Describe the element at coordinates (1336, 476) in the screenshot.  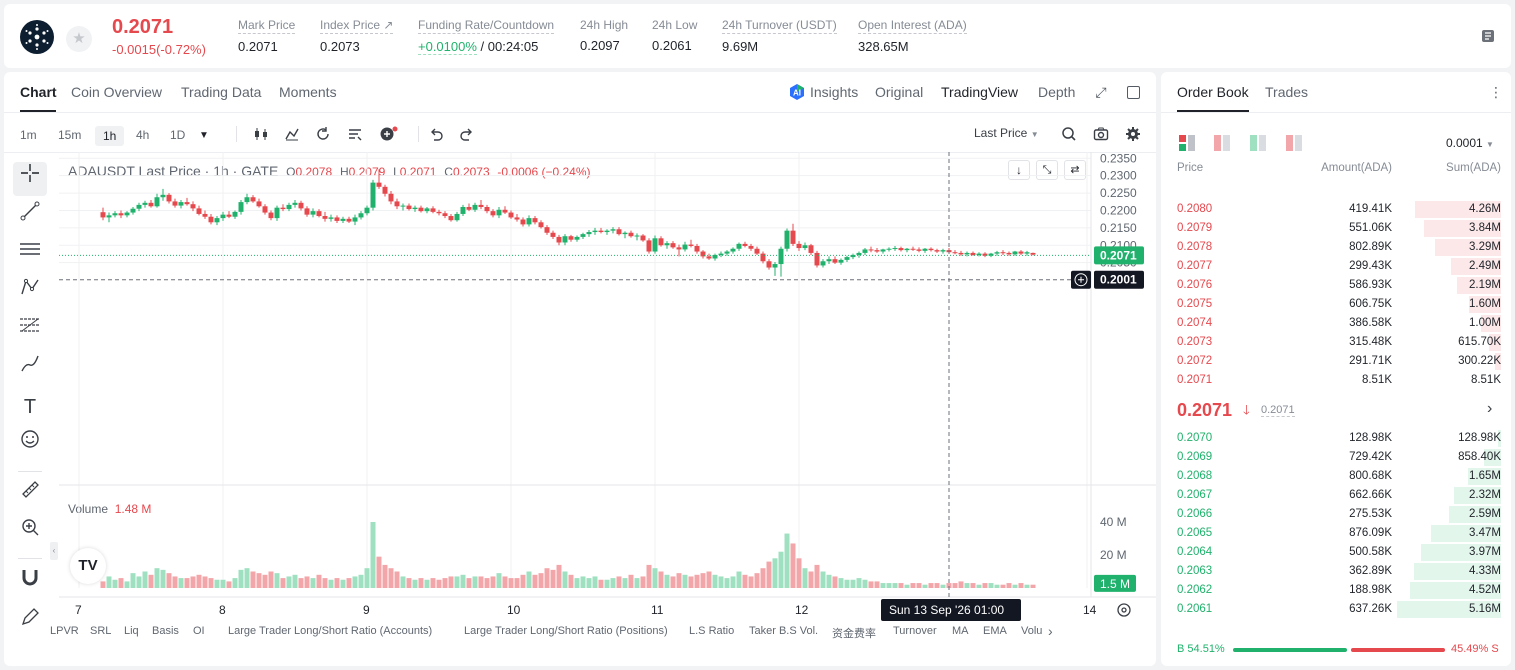
I see `bid-row: 0.2068 800.68K 1.65M` at that location.